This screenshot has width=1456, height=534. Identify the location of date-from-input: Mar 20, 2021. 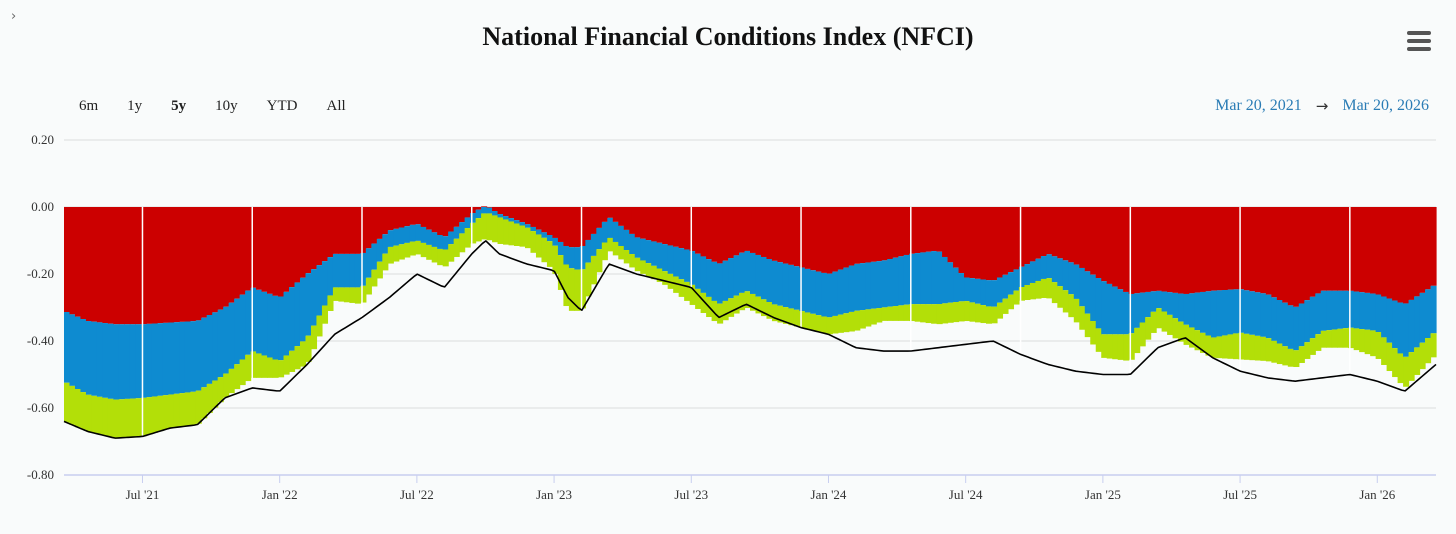
(1258, 105).